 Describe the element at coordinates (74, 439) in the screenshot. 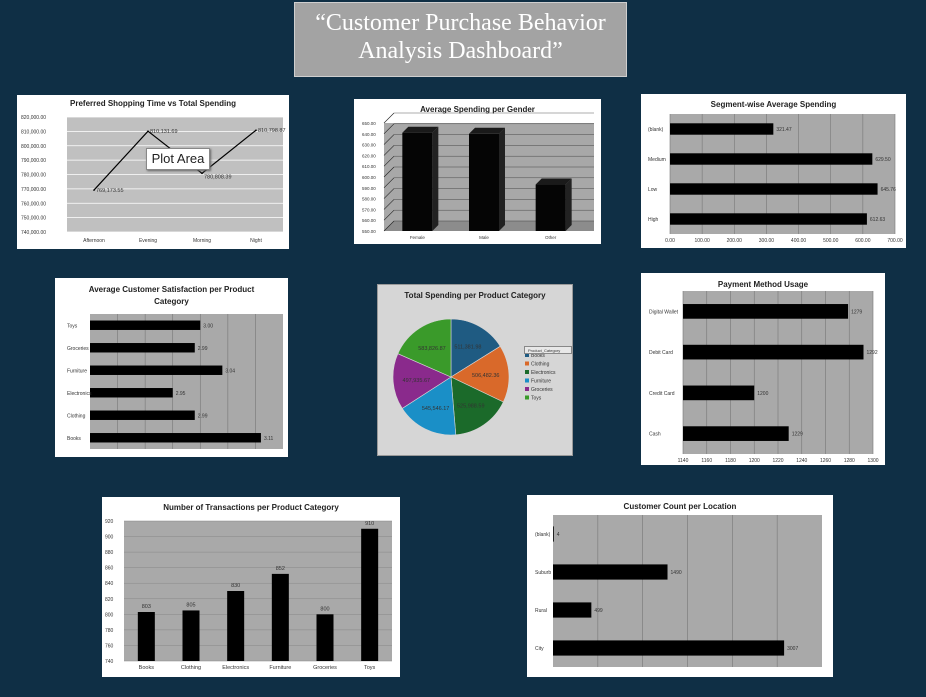

I see `y-tick-label: Books` at that location.